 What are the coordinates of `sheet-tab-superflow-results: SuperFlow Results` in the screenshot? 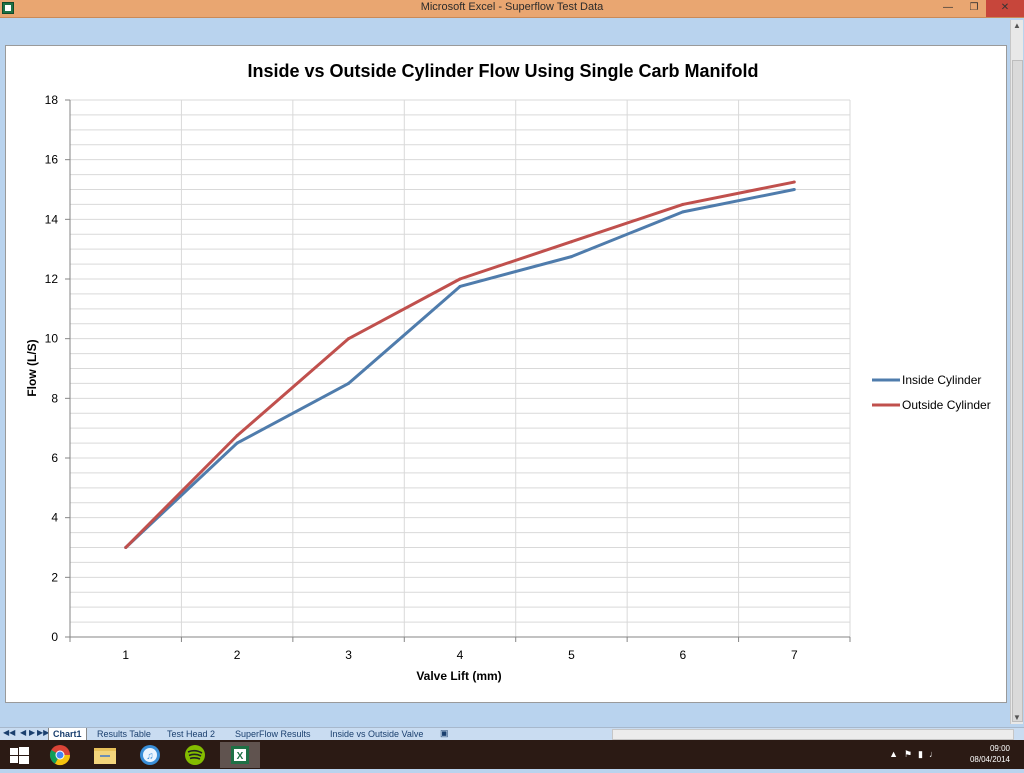 It's located at (273, 734).